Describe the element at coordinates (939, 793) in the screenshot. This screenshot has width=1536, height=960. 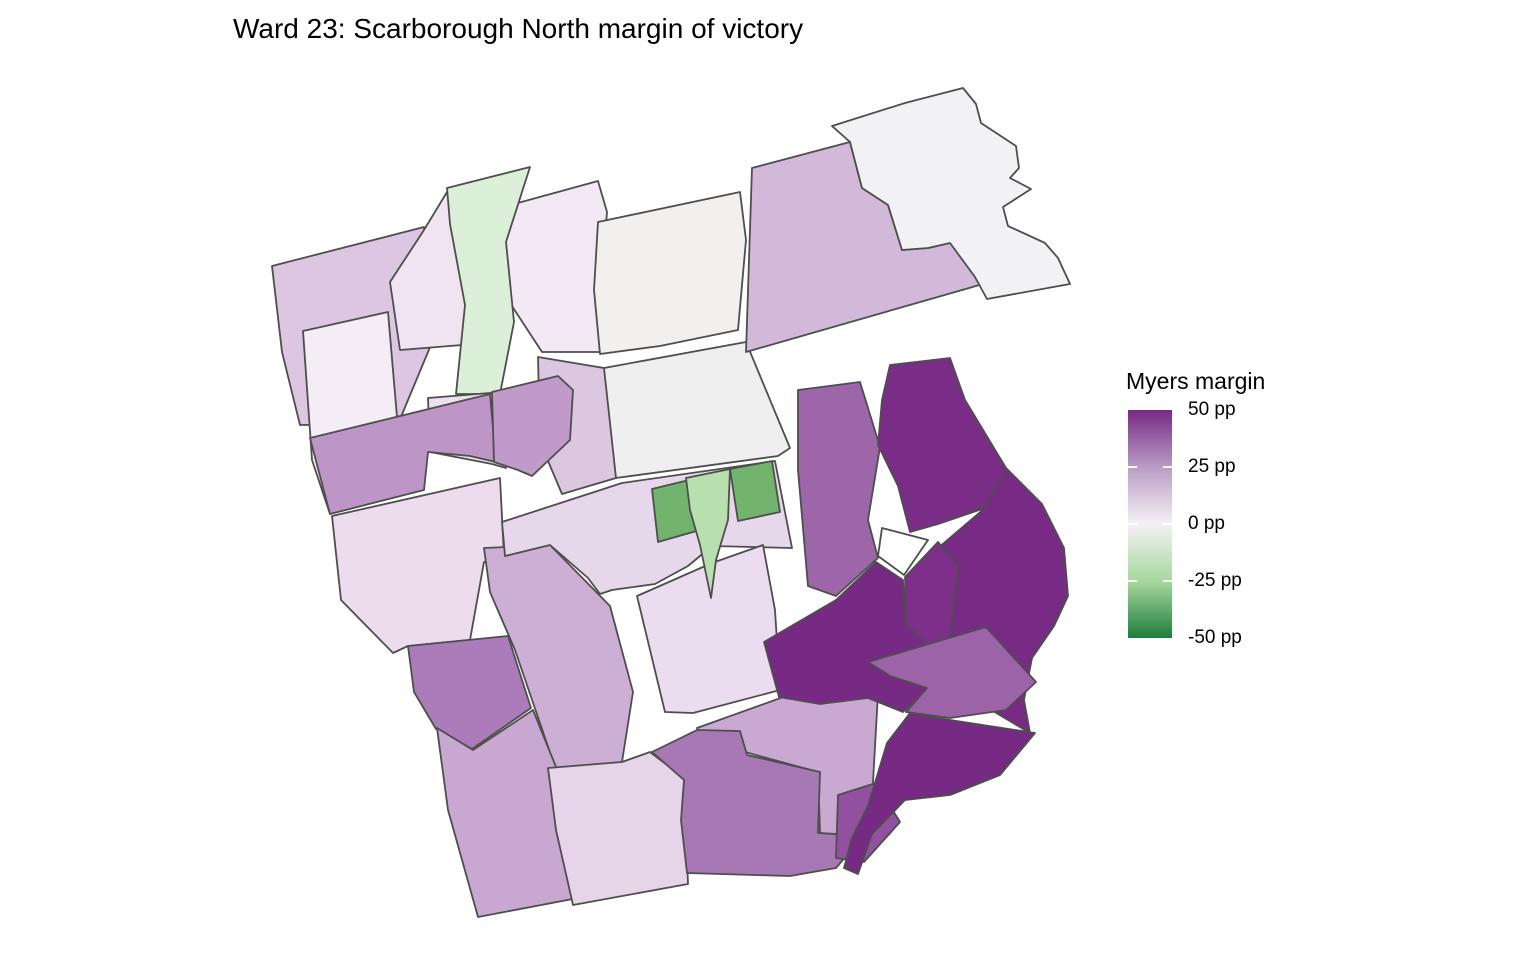
I see `map-region-coast-southeast-dark` at that location.